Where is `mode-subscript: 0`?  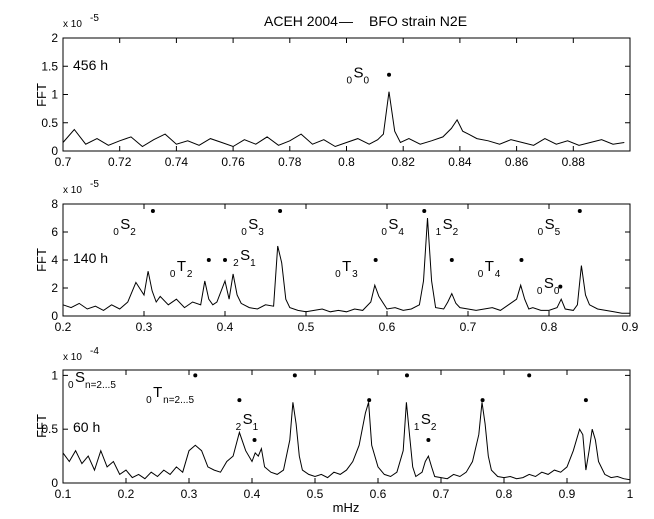
mode-subscript: 0 is located at coordinates (367, 81).